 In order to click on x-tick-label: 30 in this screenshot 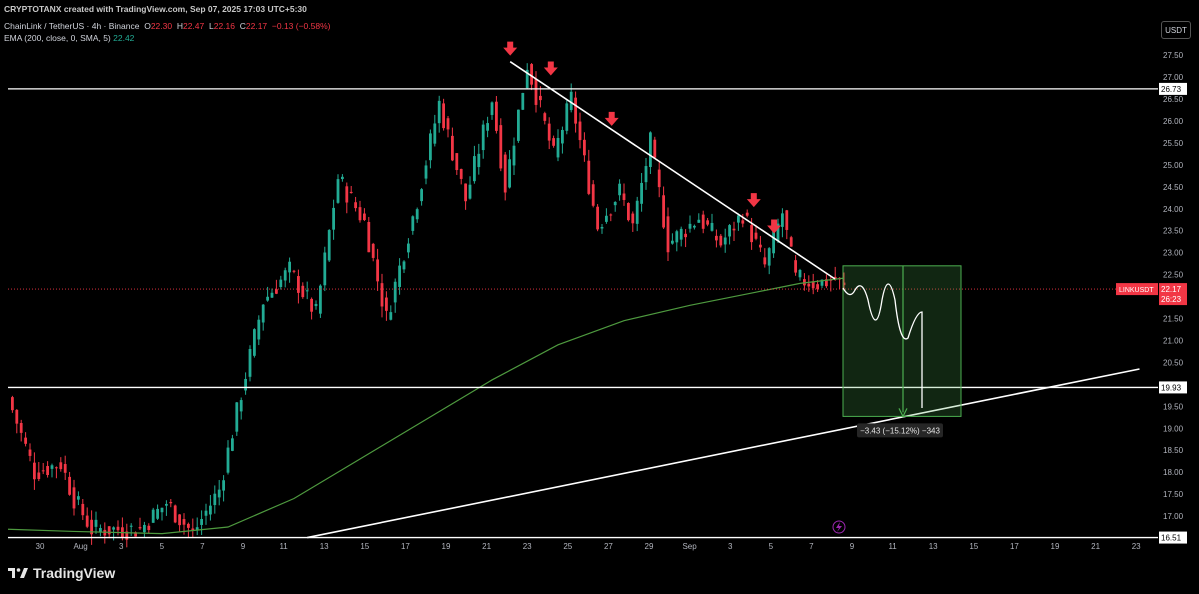, I will do `click(40, 546)`.